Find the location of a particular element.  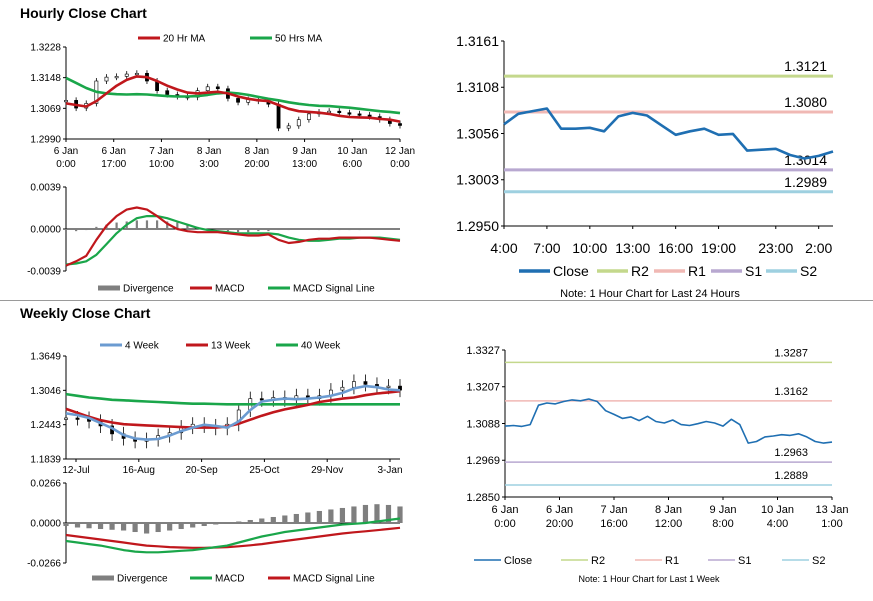

hourly-price-x-date: 9 Jan is located at coordinates (304, 151).